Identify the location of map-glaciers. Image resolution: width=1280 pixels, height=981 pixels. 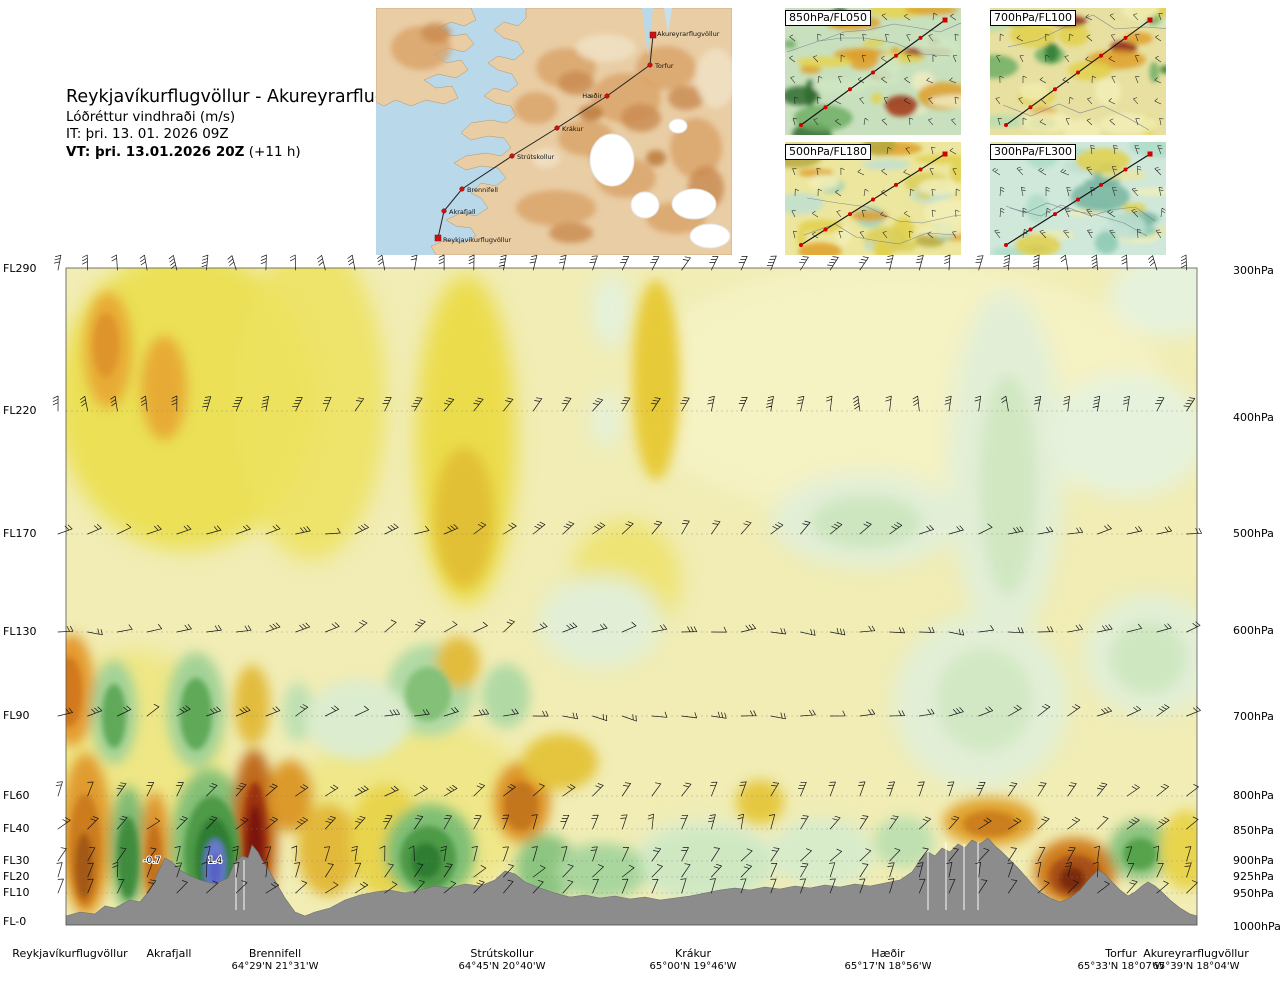
(660, 183).